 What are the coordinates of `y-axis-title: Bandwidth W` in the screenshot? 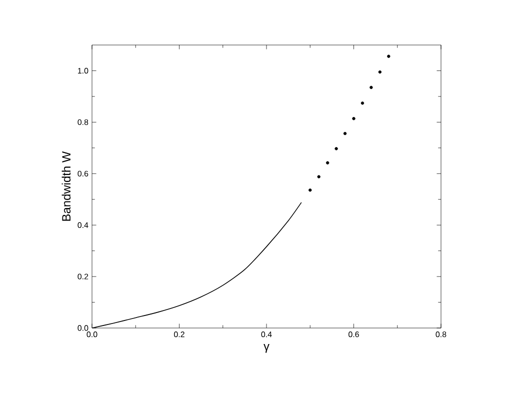 It's located at (66, 186).